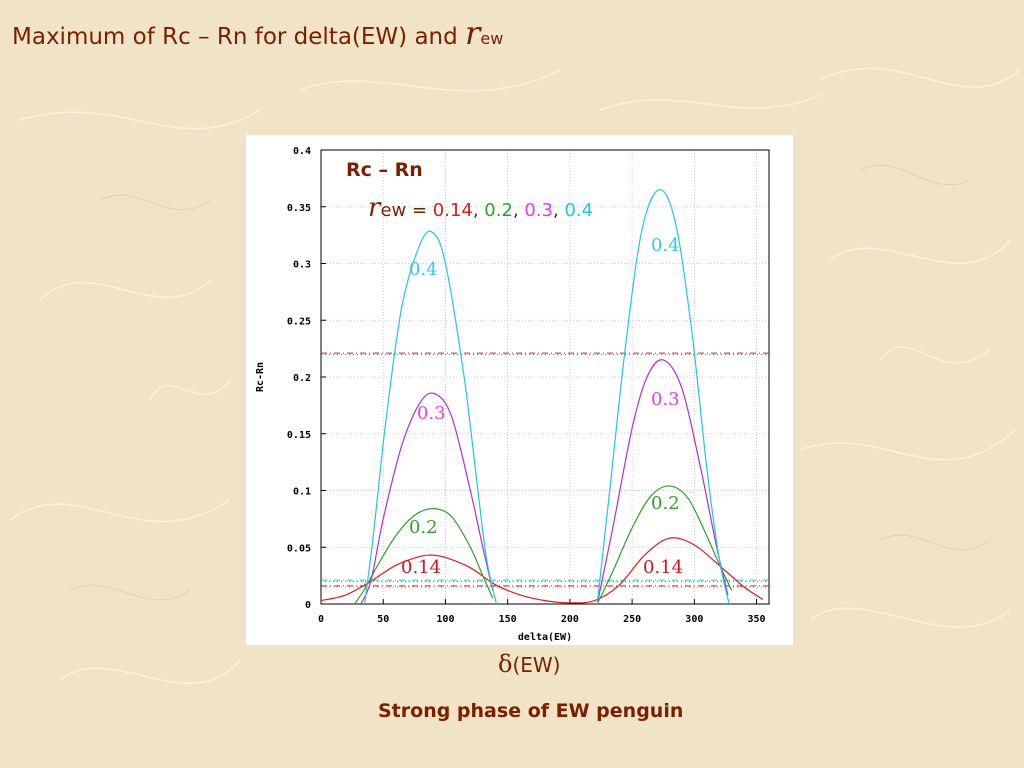  Describe the element at coordinates (423, 527) in the screenshot. I see `curve-label-left-0.2: 0.2` at that location.